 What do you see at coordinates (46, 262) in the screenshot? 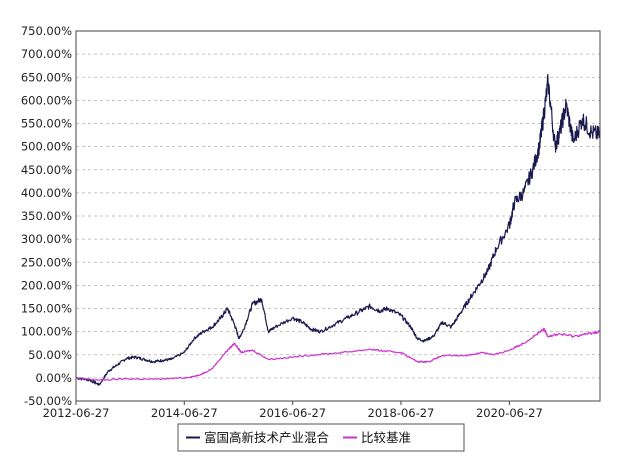
I see `y-tick-label: 250.00%` at bounding box center [46, 262].